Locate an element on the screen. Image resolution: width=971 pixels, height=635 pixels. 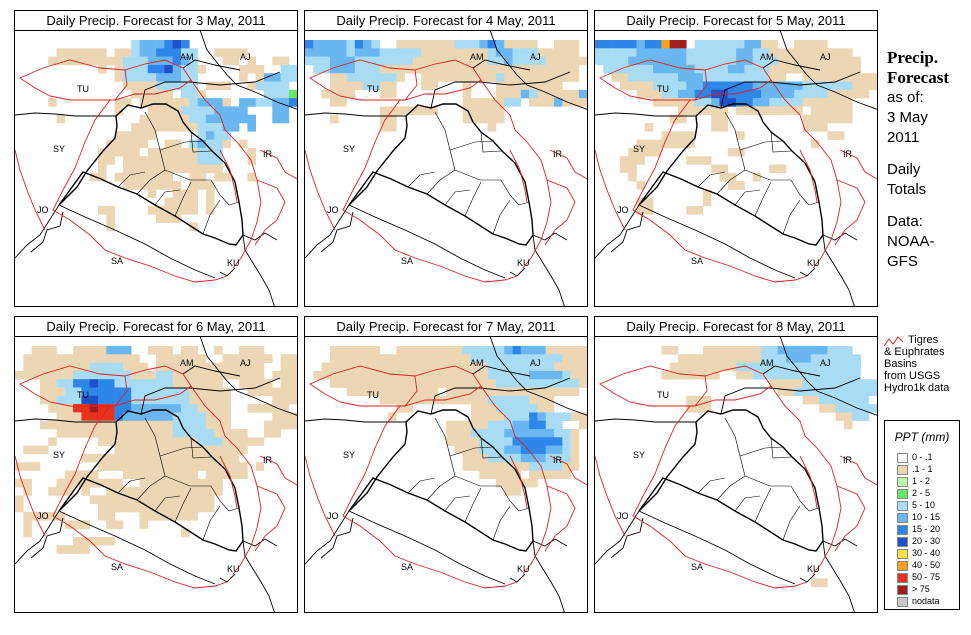
country-label: IR is located at coordinates (268, 460).